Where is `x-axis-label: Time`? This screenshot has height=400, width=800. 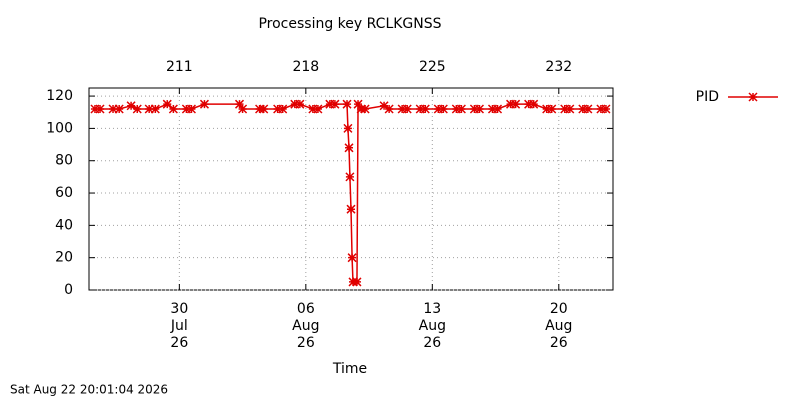 x-axis-label: Time is located at coordinates (349, 369).